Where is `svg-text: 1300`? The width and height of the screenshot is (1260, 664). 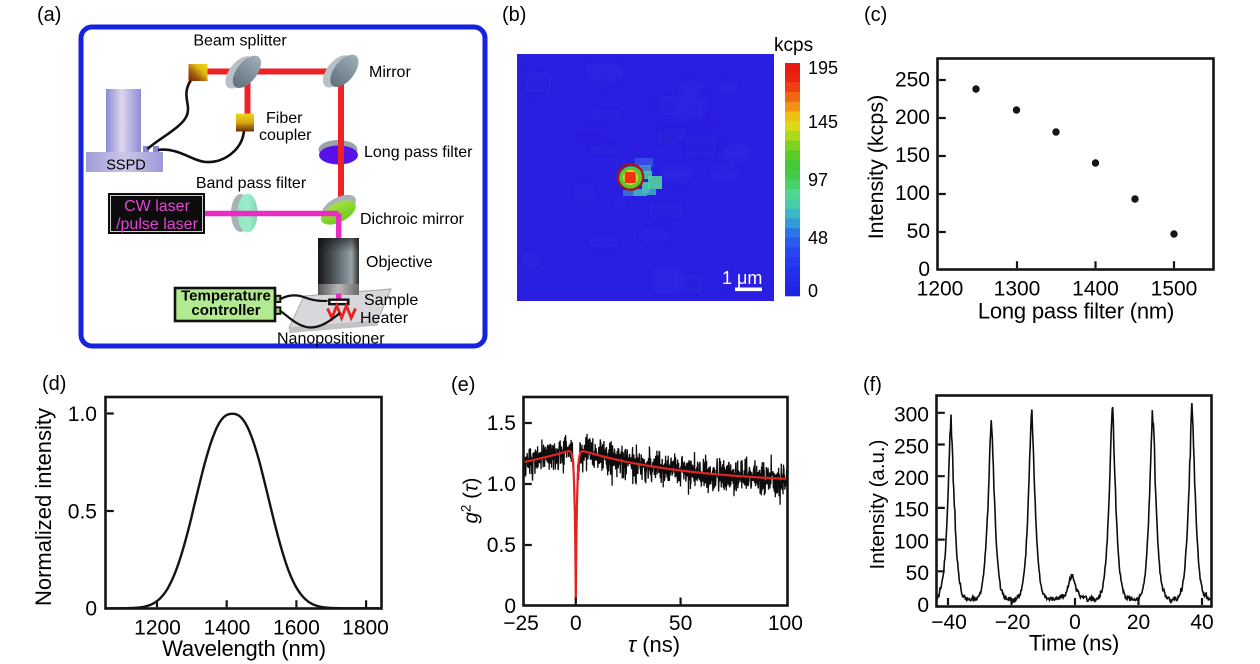
svg-text: 1300 is located at coordinates (1017, 289).